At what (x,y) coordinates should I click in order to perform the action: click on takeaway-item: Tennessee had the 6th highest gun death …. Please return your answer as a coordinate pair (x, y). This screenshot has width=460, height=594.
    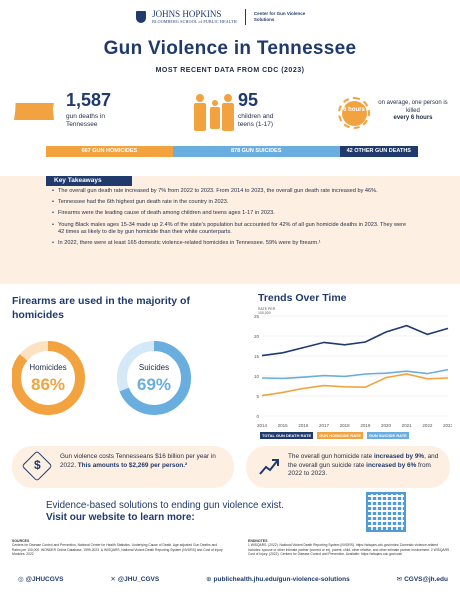
    Looking at the image, I should click on (232, 202).